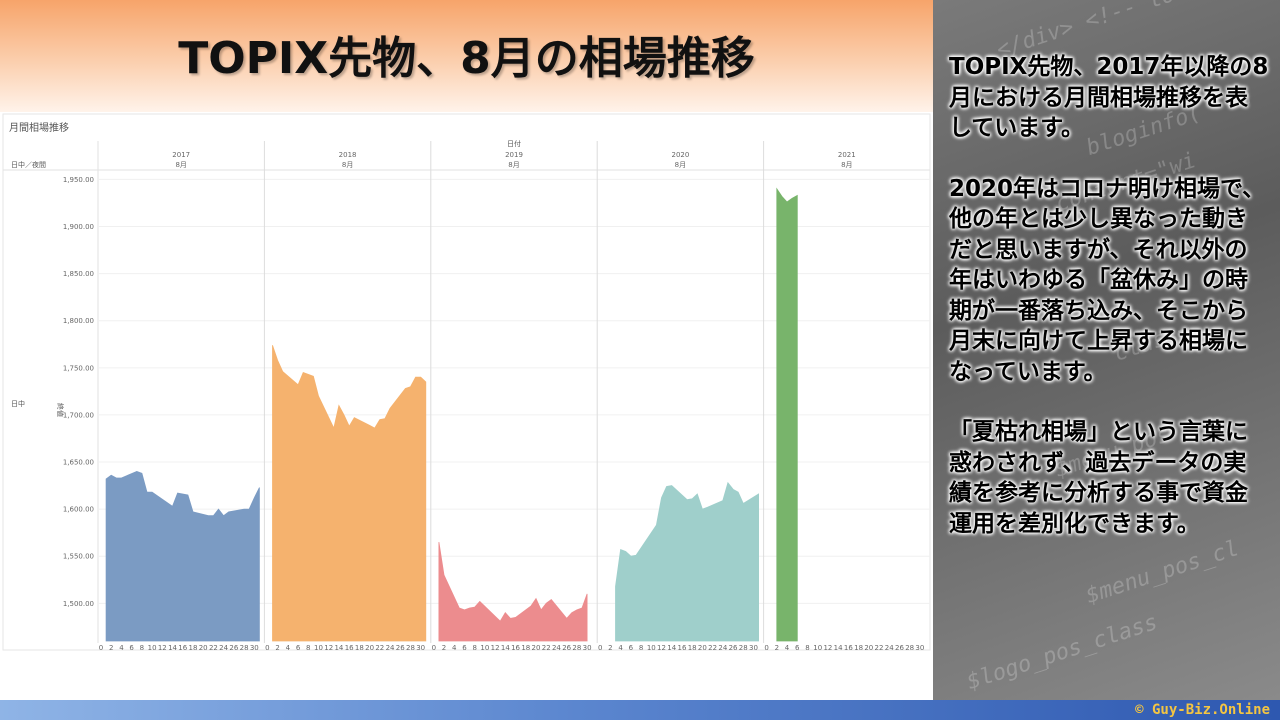  What do you see at coordinates (181, 155) in the screenshot?
I see `year-header: 2017` at bounding box center [181, 155].